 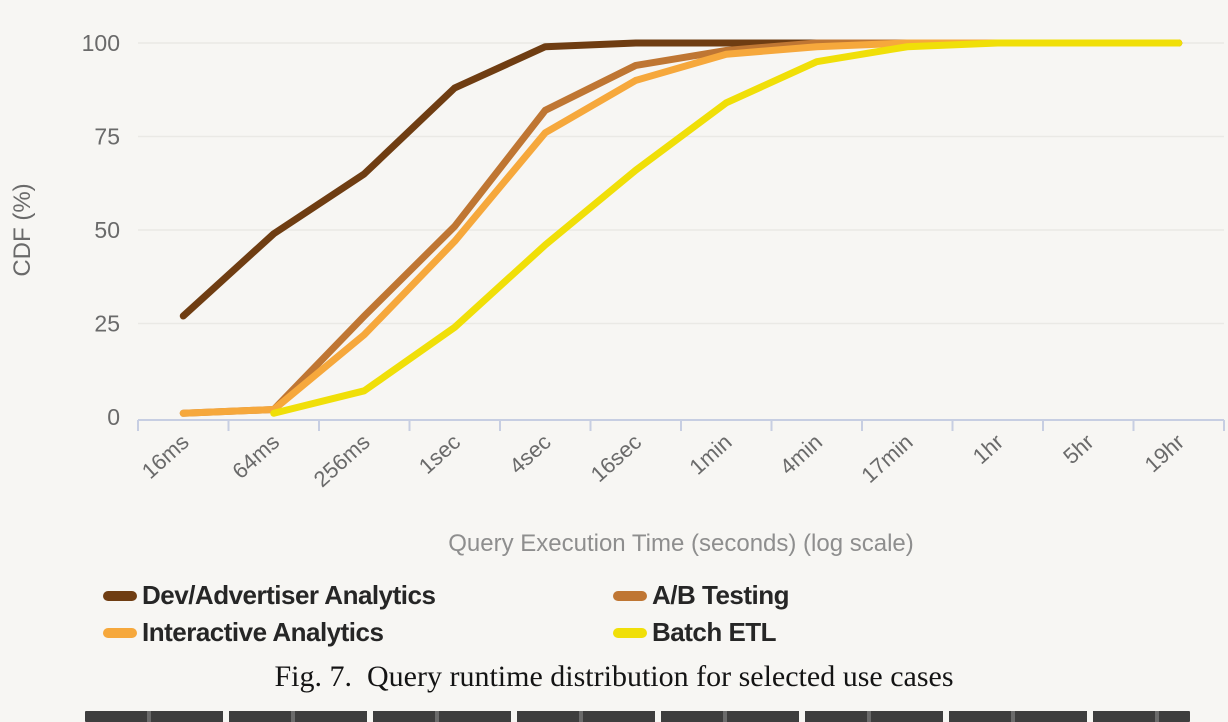 What do you see at coordinates (801, 454) in the screenshot?
I see `x-tick-label: 4min` at bounding box center [801, 454].